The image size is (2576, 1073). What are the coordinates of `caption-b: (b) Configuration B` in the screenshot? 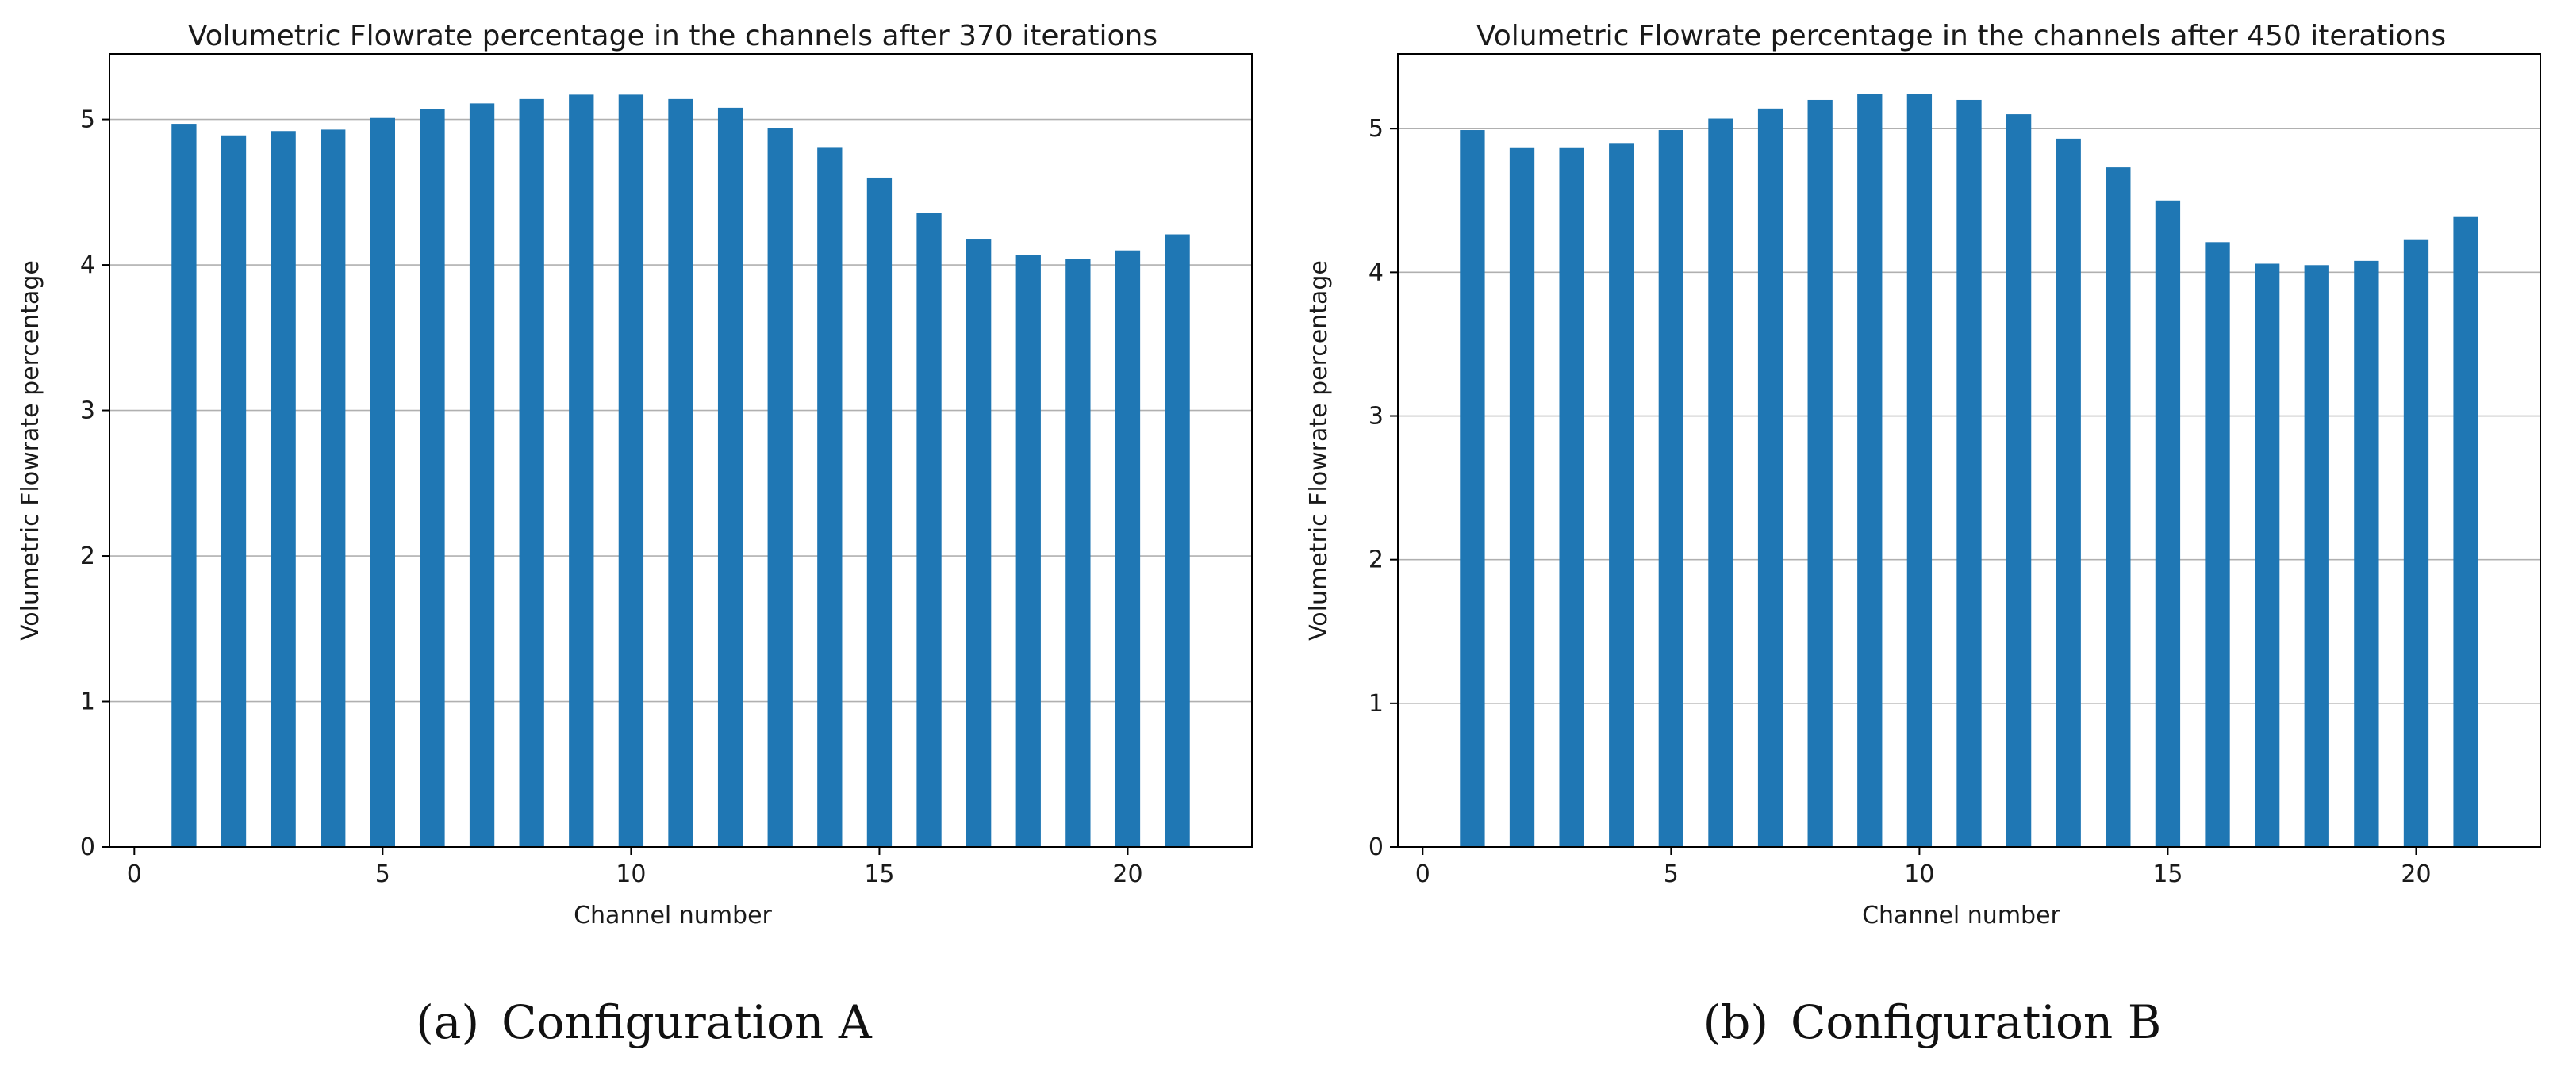 It's located at (1932, 1022).